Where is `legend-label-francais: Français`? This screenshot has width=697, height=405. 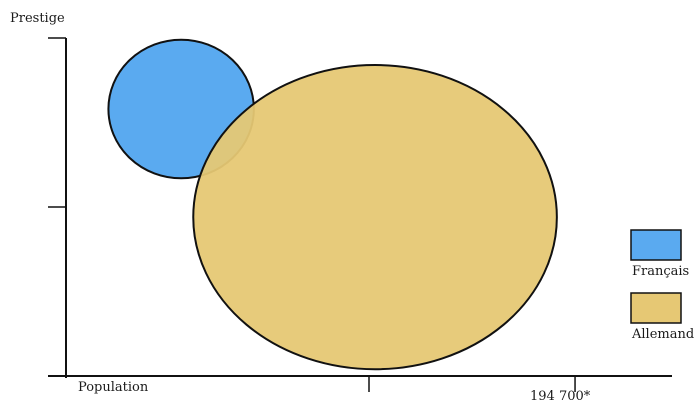
legend-label-francais: Français is located at coordinates (660, 271).